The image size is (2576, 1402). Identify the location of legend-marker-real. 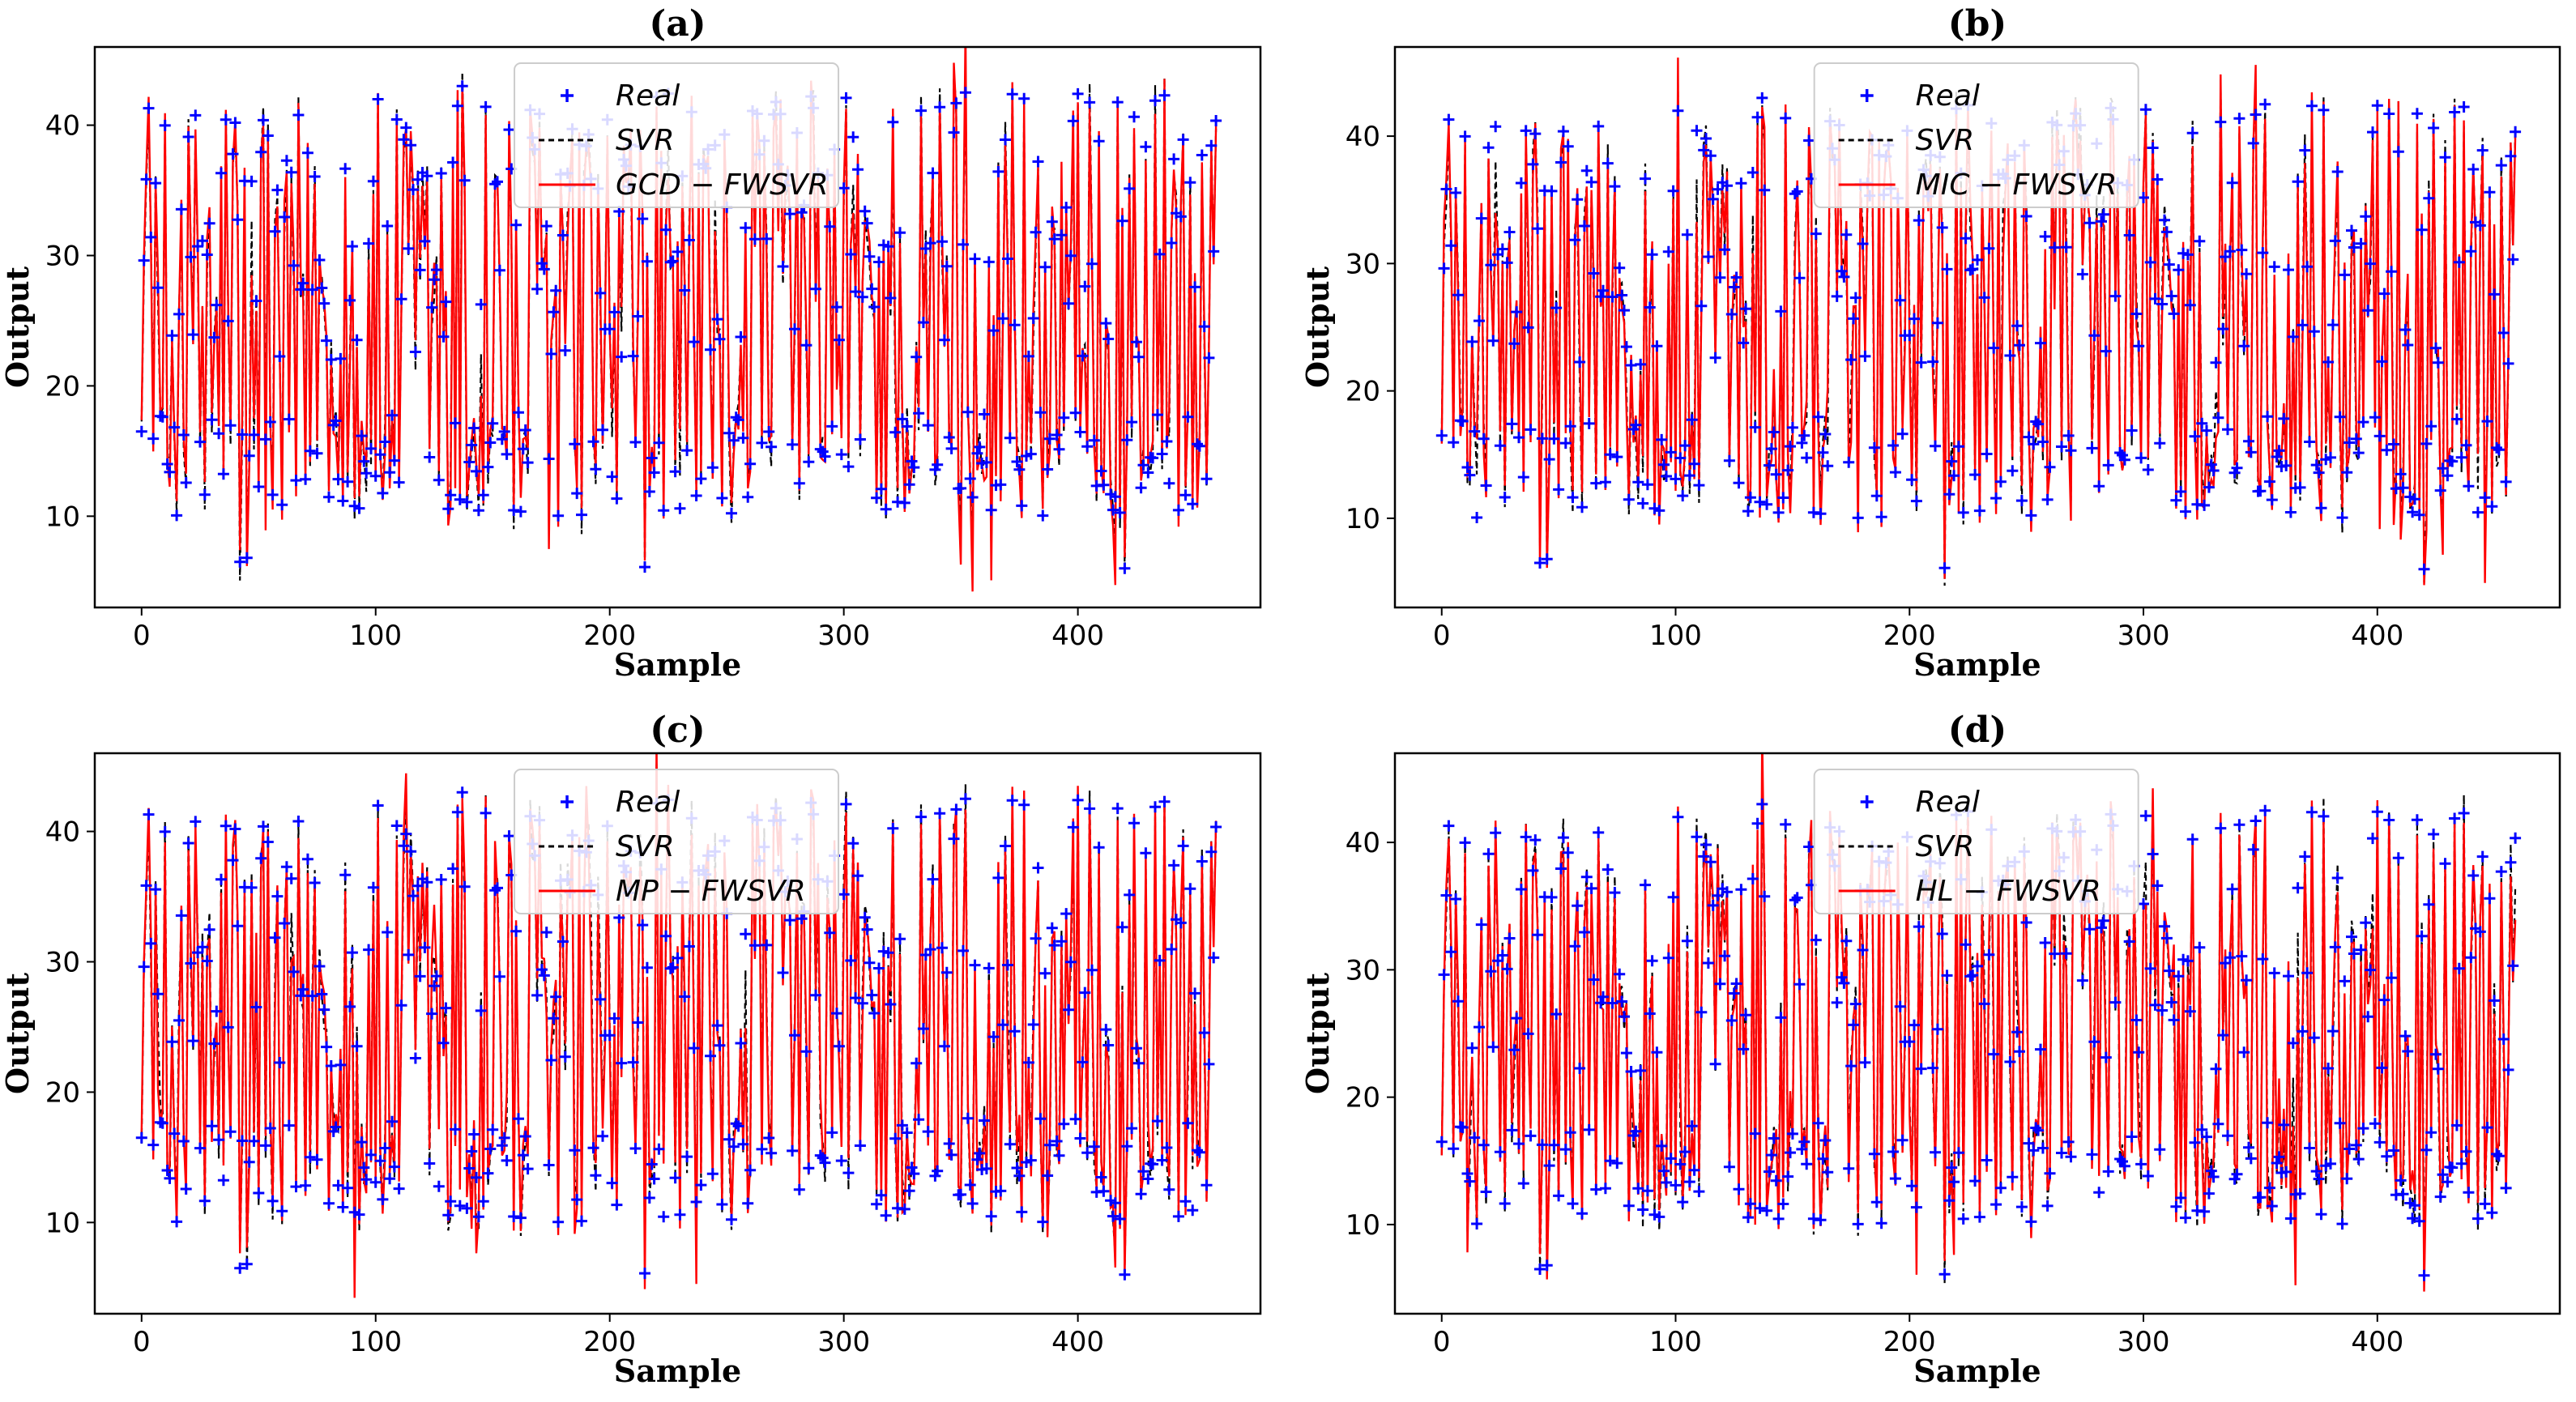
(1867, 801).